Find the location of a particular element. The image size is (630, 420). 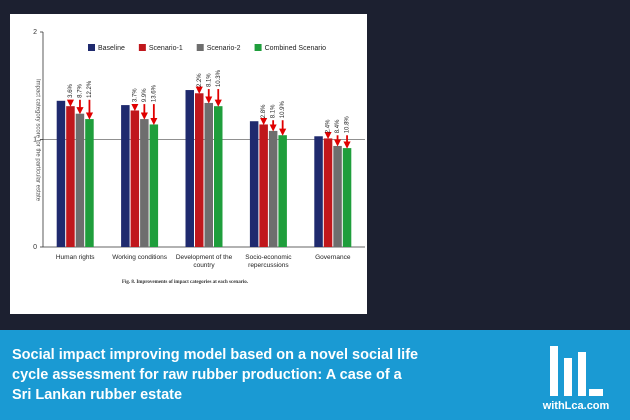

reduction-label: 10.3% is located at coordinates (219, 78).